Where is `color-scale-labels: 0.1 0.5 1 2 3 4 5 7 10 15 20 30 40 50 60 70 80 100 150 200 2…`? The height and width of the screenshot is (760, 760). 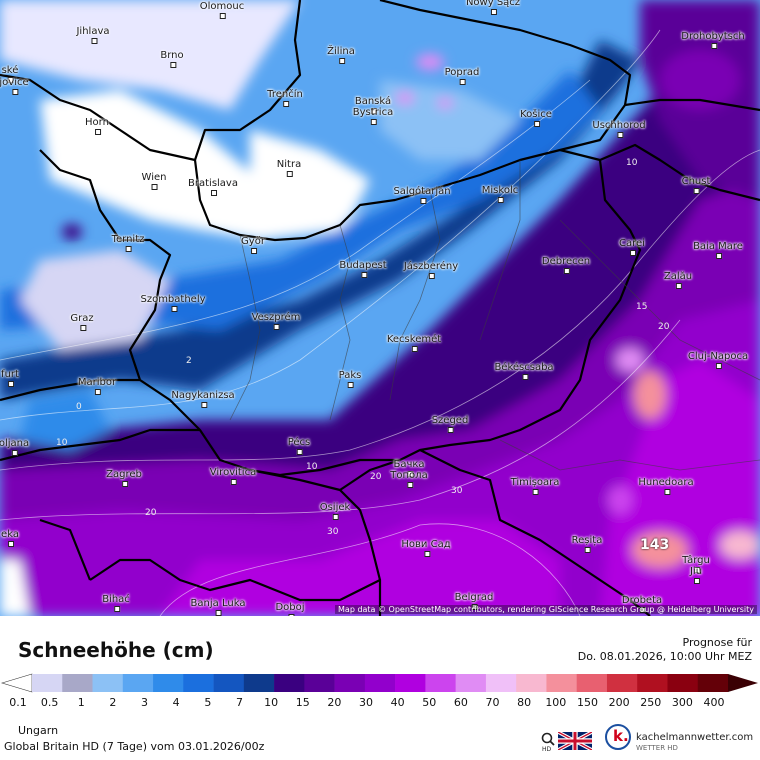 color-scale-labels: 0.1 0.5 1 2 3 4 5 7 10 15 20 30 40 50 60 70 80 100 150 200 2… is located at coordinates (380, 703).